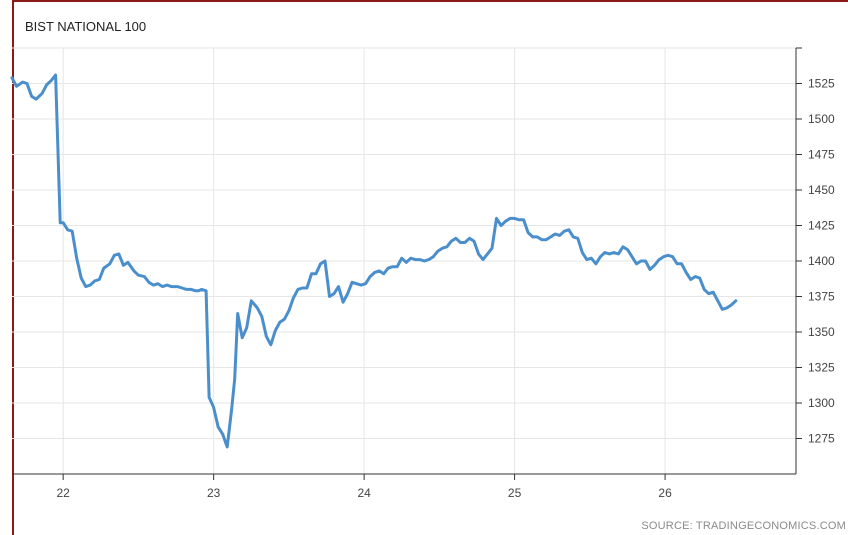 The image size is (848, 535). Describe the element at coordinates (665, 493) in the screenshot. I see `x-tick-label: 26` at that location.